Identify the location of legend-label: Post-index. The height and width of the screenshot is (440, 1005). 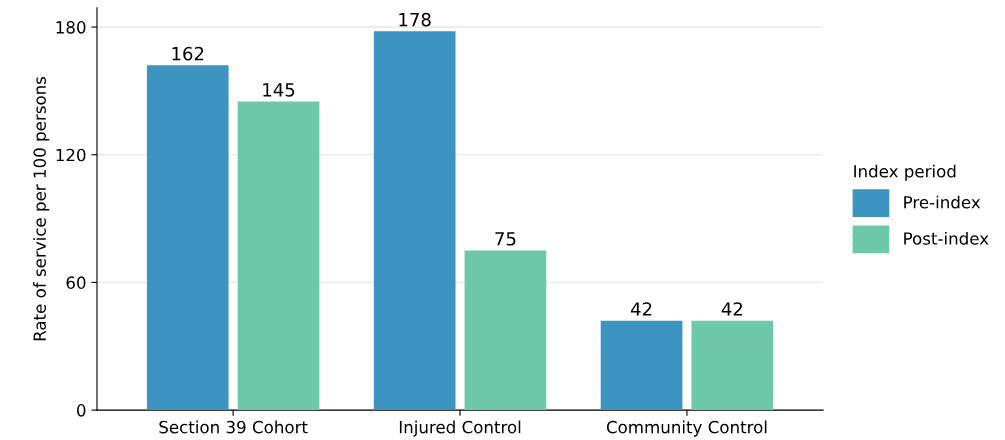
(946, 238).